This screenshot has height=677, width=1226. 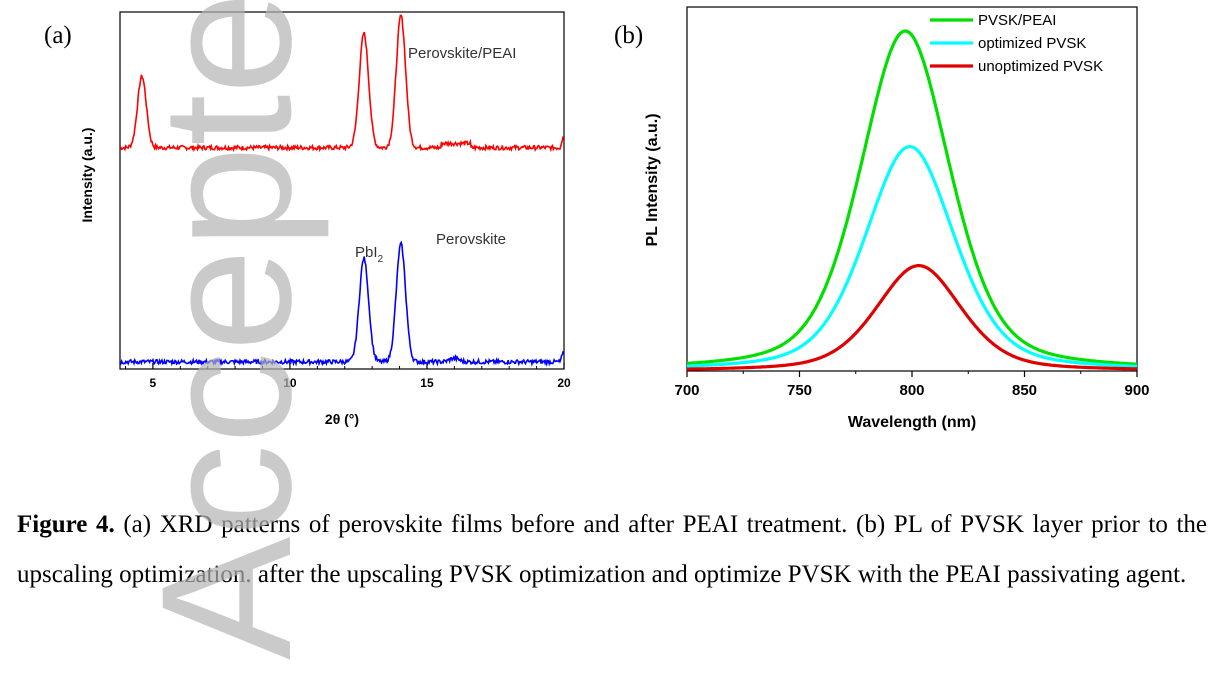 I want to click on xrd-annotation-perovskite: Perovskite, so click(x=471, y=239).